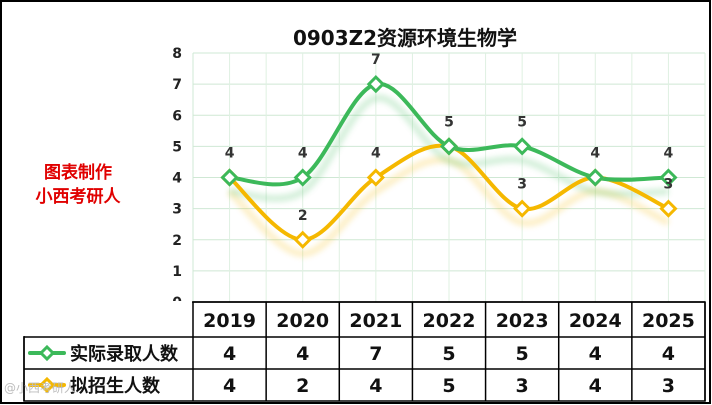 The image size is (712, 405). I want to click on legend-label: 拟招生人数, so click(115, 386).